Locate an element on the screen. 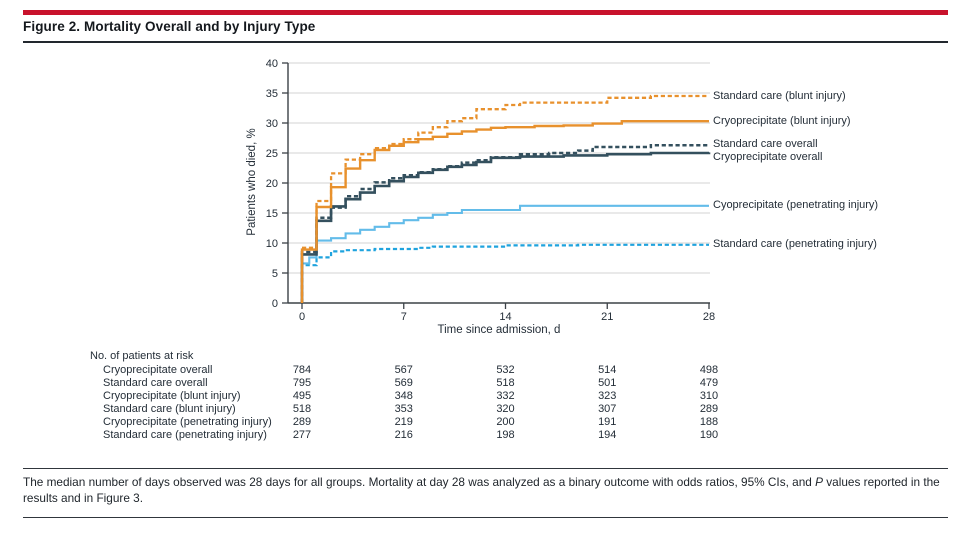  at-risk-row-label: Standard care overall is located at coordinates (155, 382).